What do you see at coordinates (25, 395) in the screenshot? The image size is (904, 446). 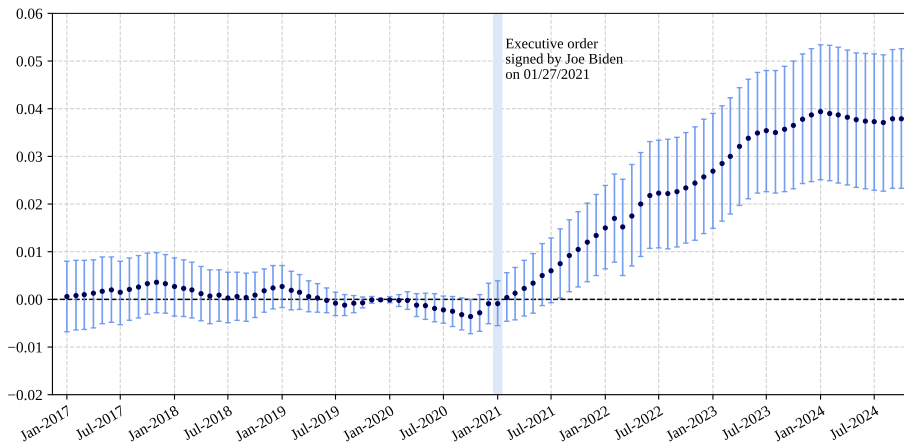 I see `y-tick-label: −0.02` at bounding box center [25, 395].